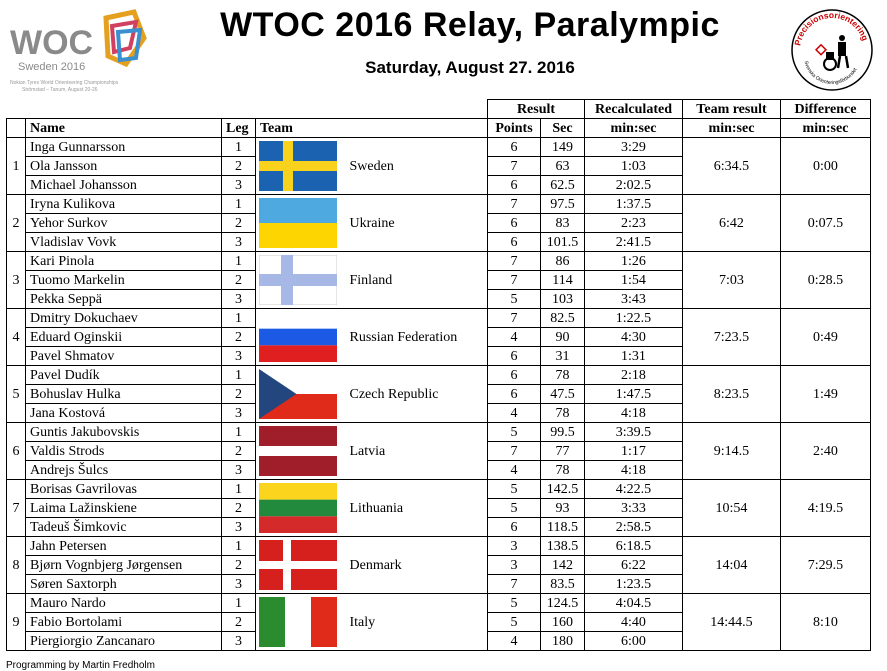 Image resolution: width=887 pixels, height=671 pixels. Describe the element at coordinates (633, 489) in the screenshot. I see `member-recalc: 4:22.5` at that location.